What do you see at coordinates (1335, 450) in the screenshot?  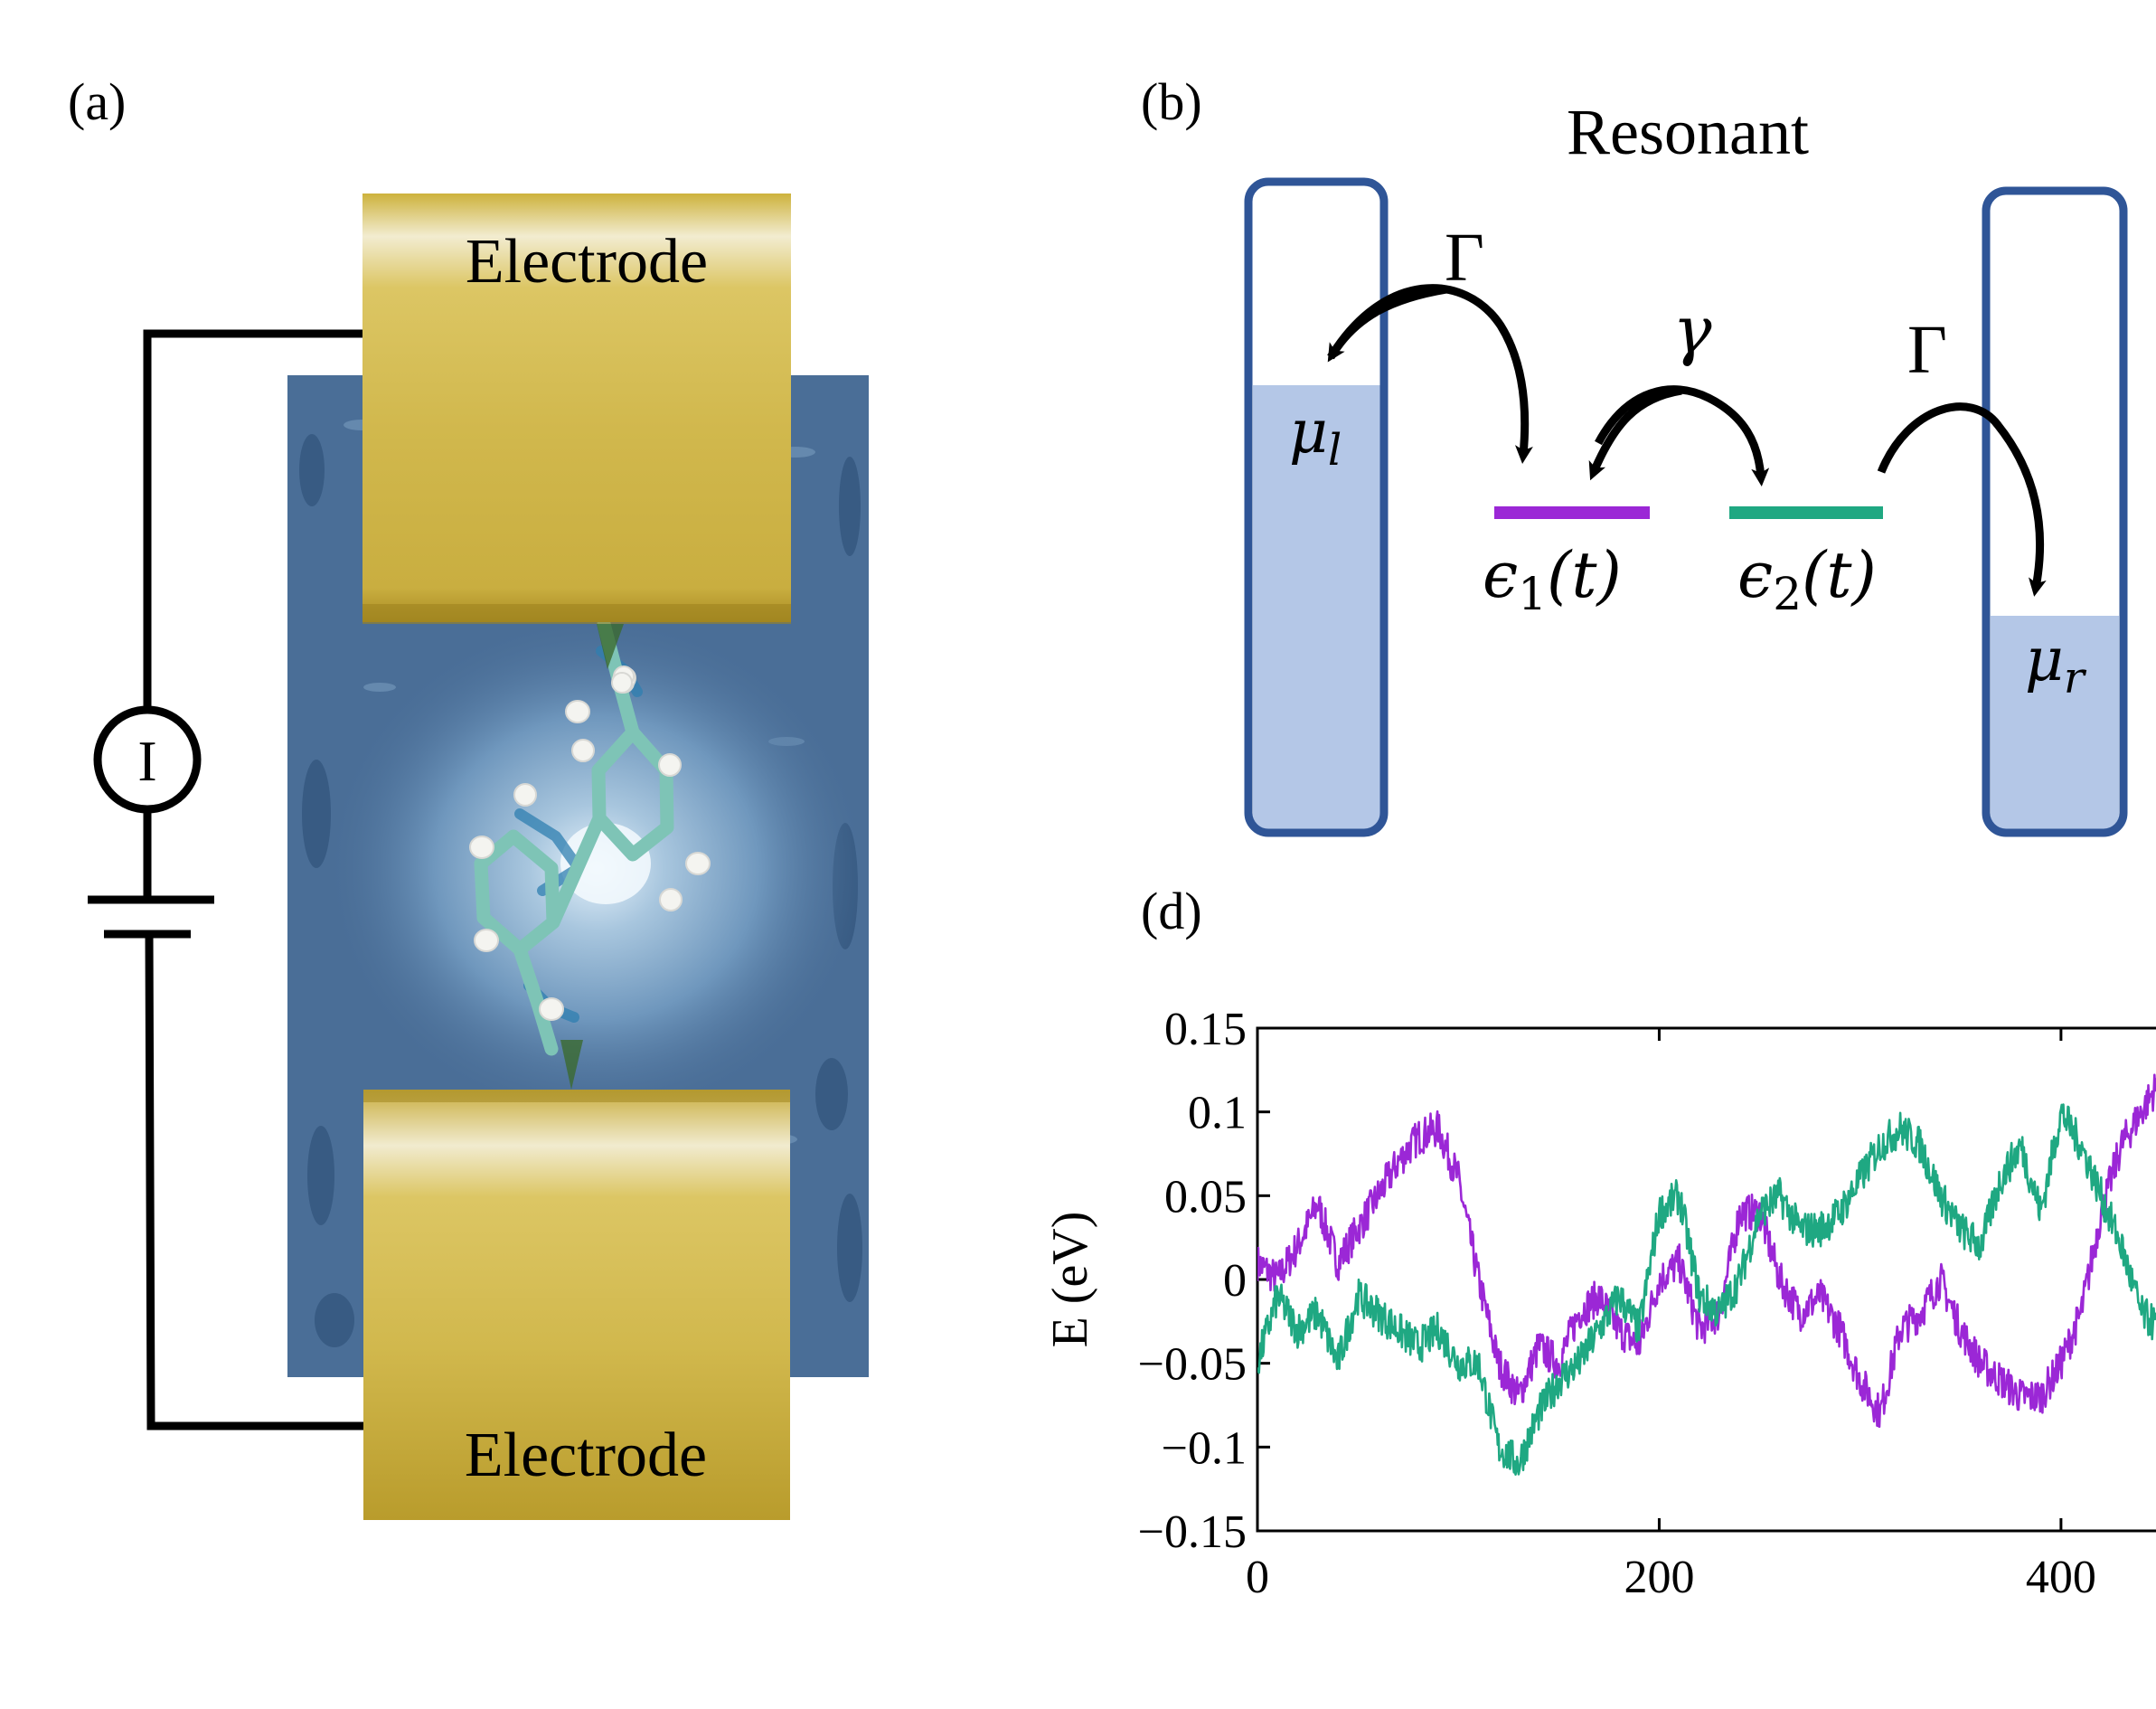 I see `mu-left-subscript: l` at bounding box center [1335, 450].